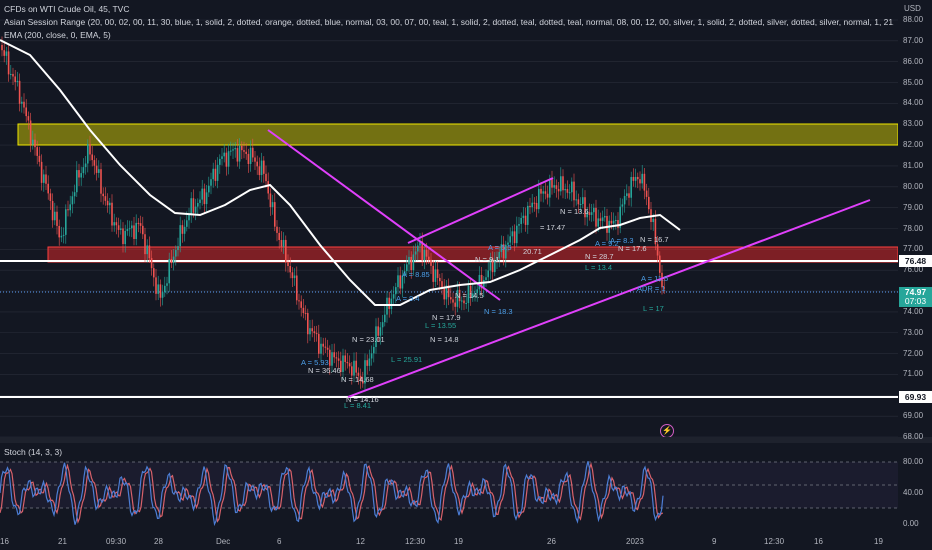  What do you see at coordinates (384, 215) in the screenshot?
I see `trendline-down` at bounding box center [384, 215].